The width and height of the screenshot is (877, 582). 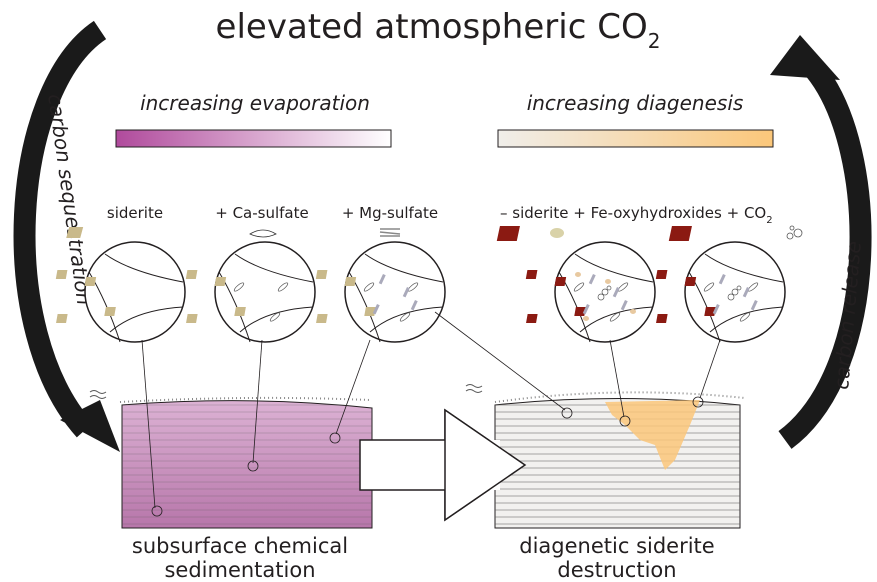 What do you see at coordinates (253, 138) in the screenshot?
I see `evaporation-gradient-bar` at bounding box center [253, 138].